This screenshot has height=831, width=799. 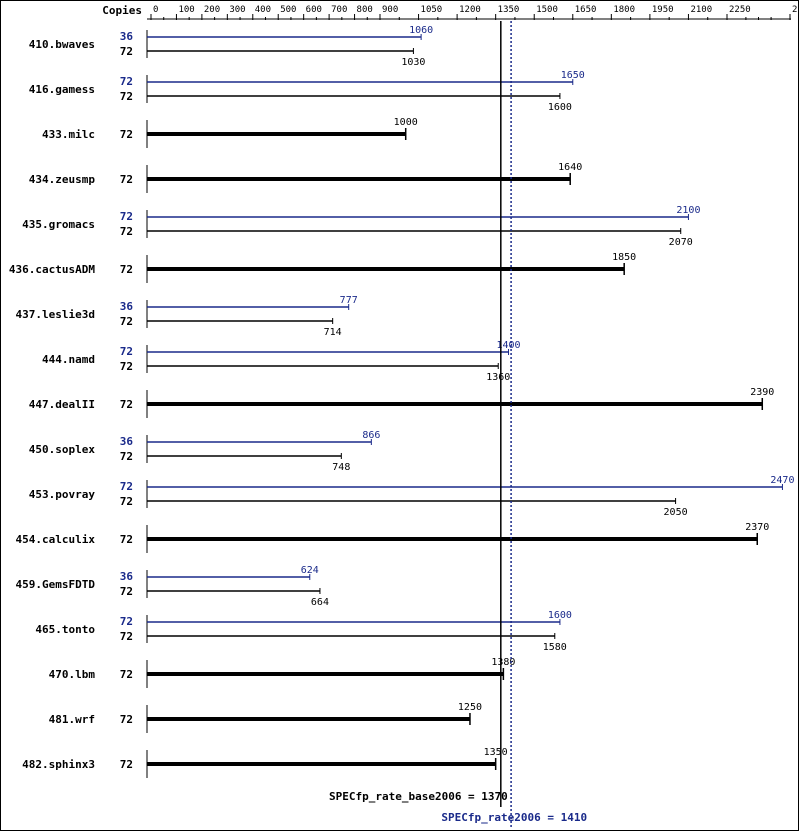 I want to click on x-tick-label: 1200, so click(x=470, y=10).